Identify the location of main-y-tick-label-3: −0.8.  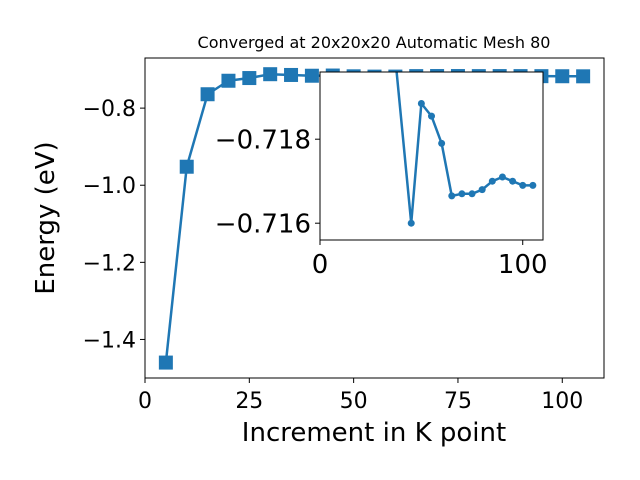
(109, 109).